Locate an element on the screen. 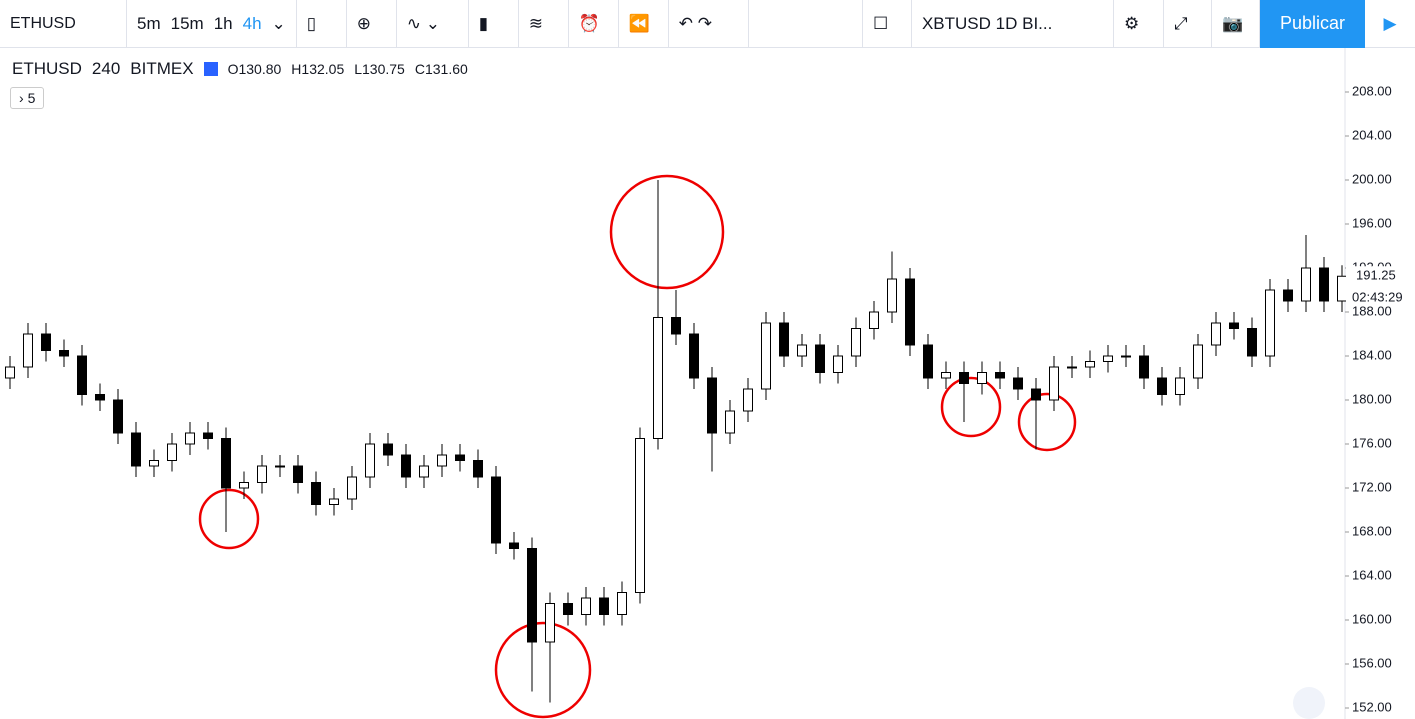  publish-button: Publicar is located at coordinates (1312, 24).